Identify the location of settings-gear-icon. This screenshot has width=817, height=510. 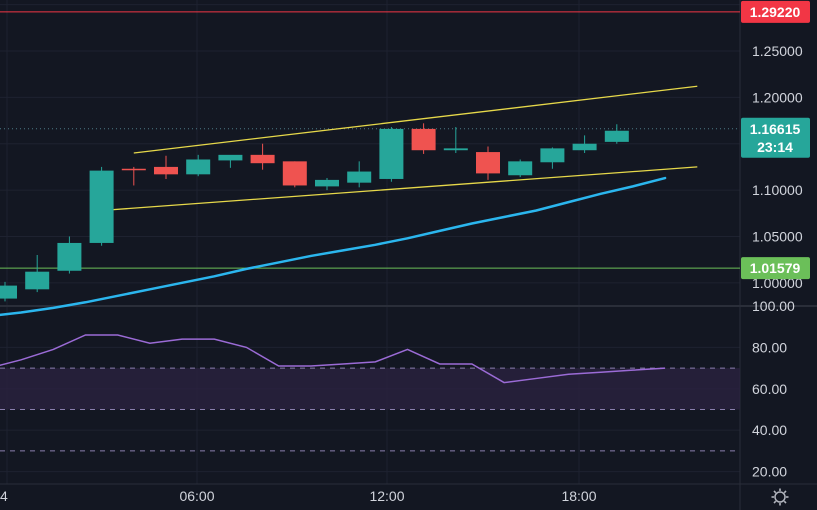
(780, 497).